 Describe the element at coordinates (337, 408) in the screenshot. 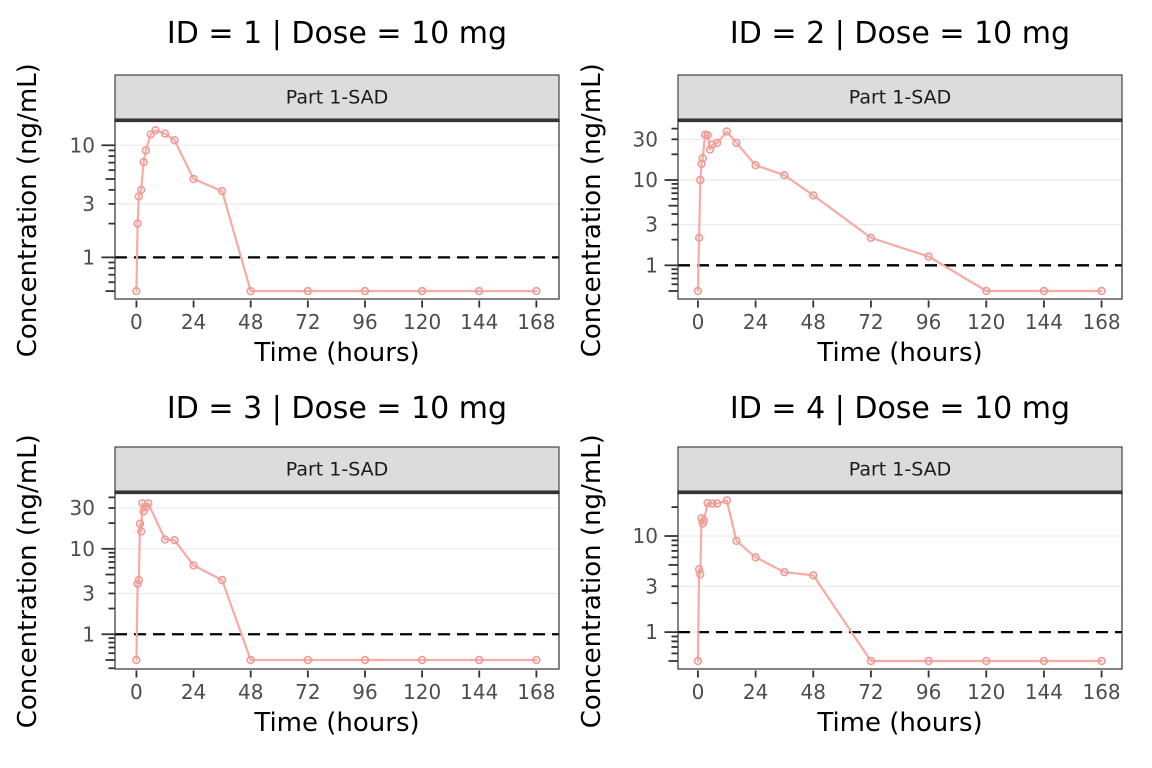

I see `panel-title: ID = 3 | Dose = 10 mg` at that location.